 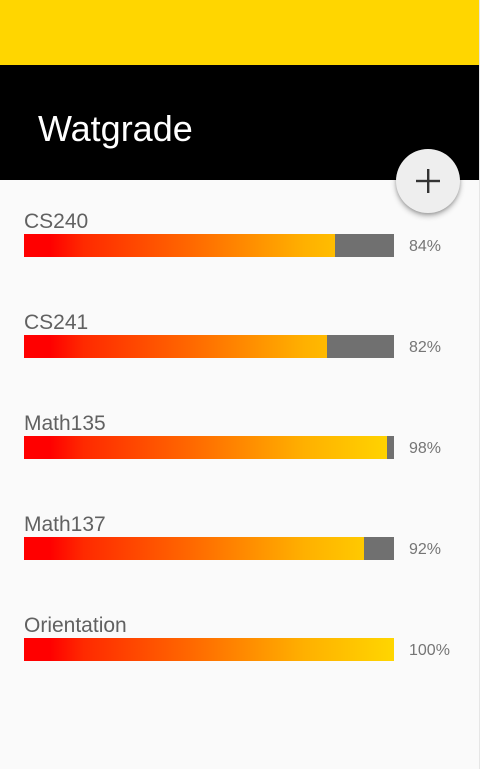 I want to click on course-item-orientation: Orientation 100%, so click(x=244, y=644).